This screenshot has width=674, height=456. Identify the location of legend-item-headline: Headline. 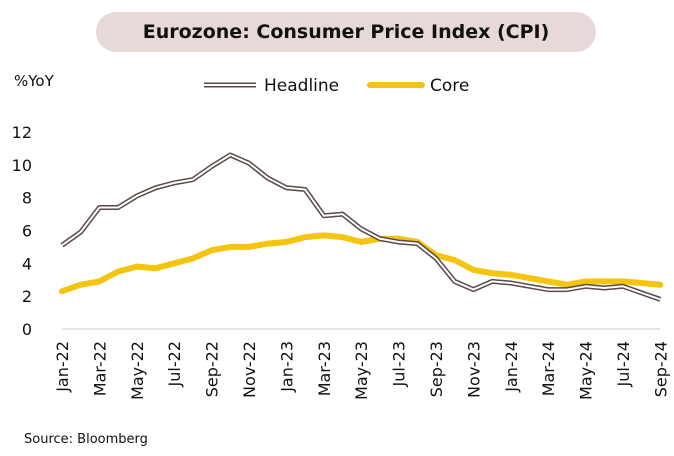
(271, 86).